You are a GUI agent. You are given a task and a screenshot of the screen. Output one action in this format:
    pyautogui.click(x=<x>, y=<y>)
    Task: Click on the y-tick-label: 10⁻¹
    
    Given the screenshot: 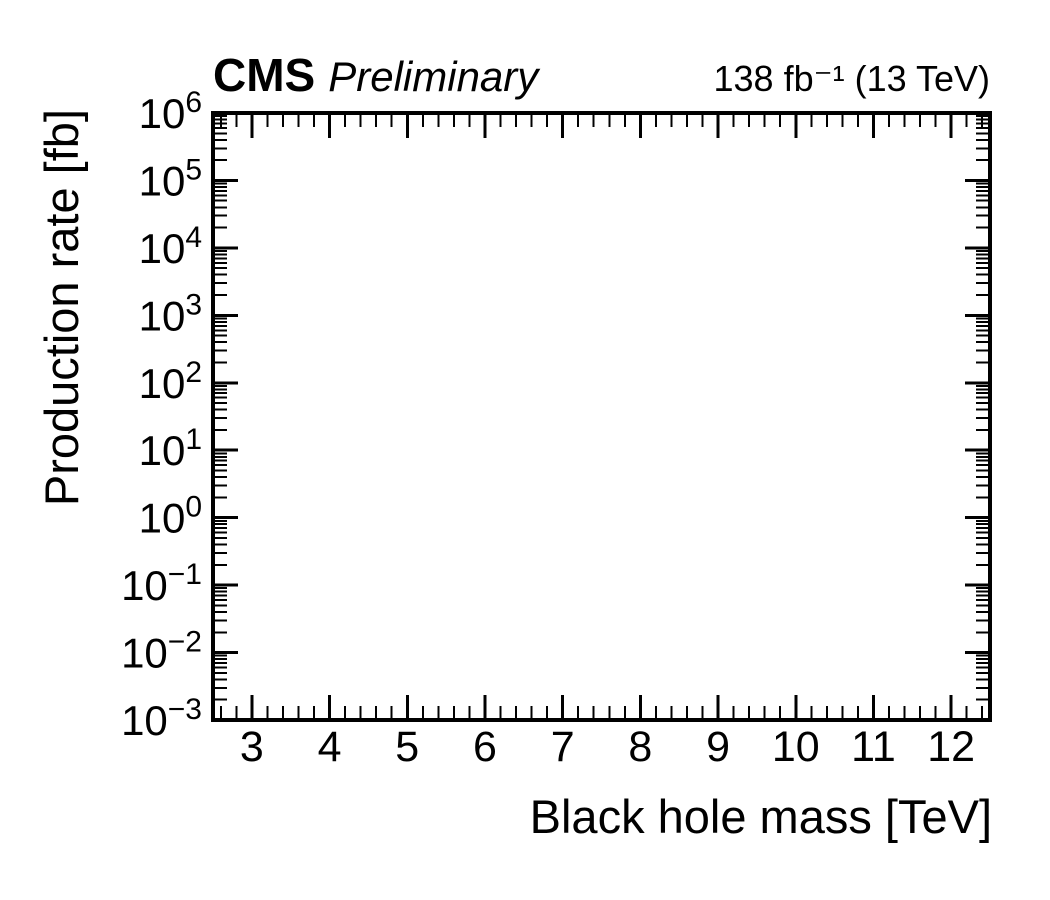 What is the action you would take?
    pyautogui.click(x=161, y=583)
    